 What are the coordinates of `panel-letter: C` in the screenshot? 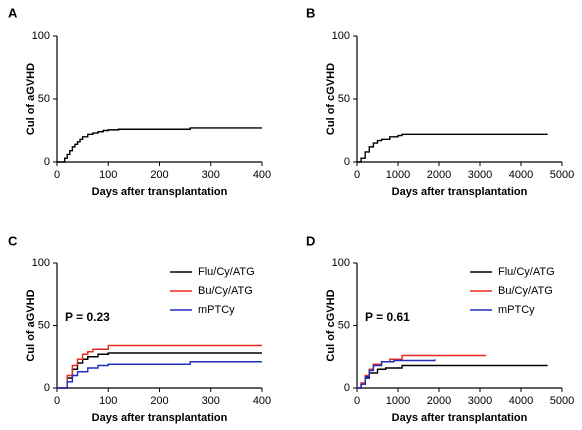 It's located at (13, 240).